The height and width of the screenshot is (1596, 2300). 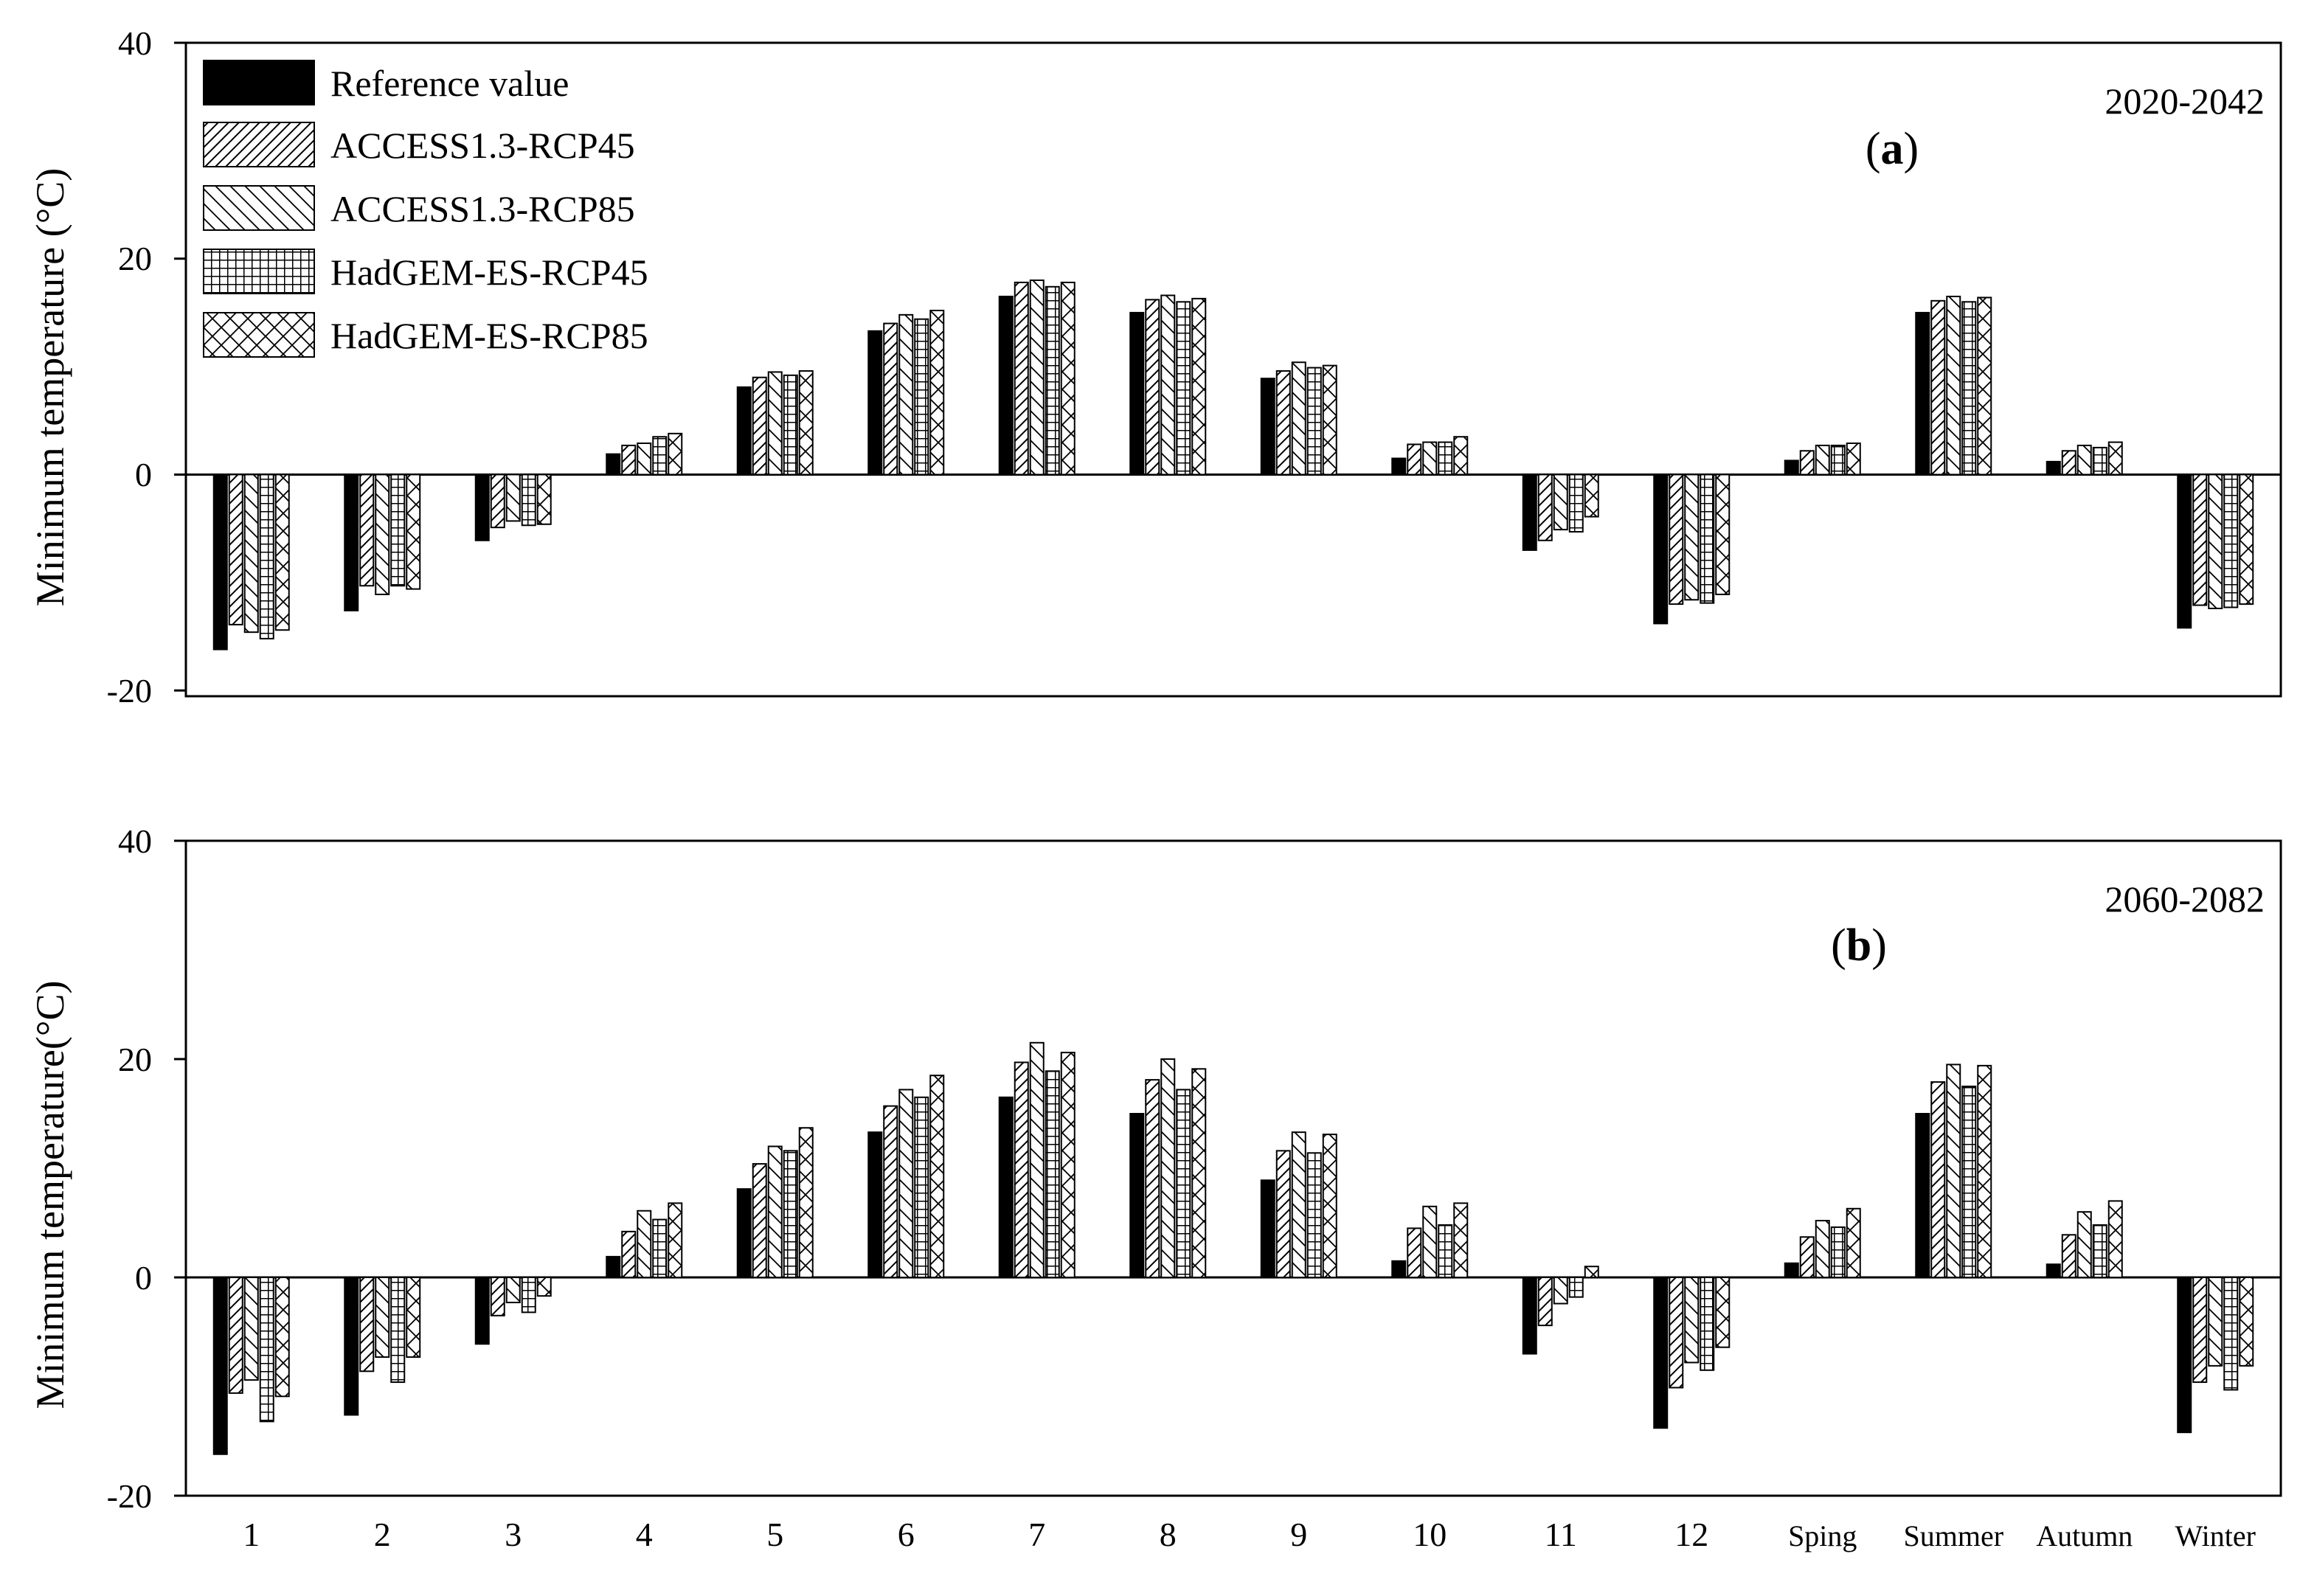 I want to click on x-tick-label: 6, so click(x=906, y=1535).